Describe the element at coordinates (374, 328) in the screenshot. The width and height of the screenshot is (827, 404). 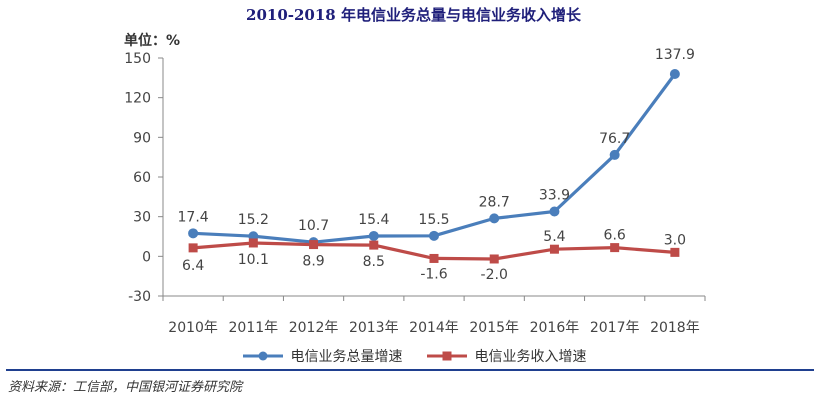
I see `x-tick-label: 2013年` at that location.